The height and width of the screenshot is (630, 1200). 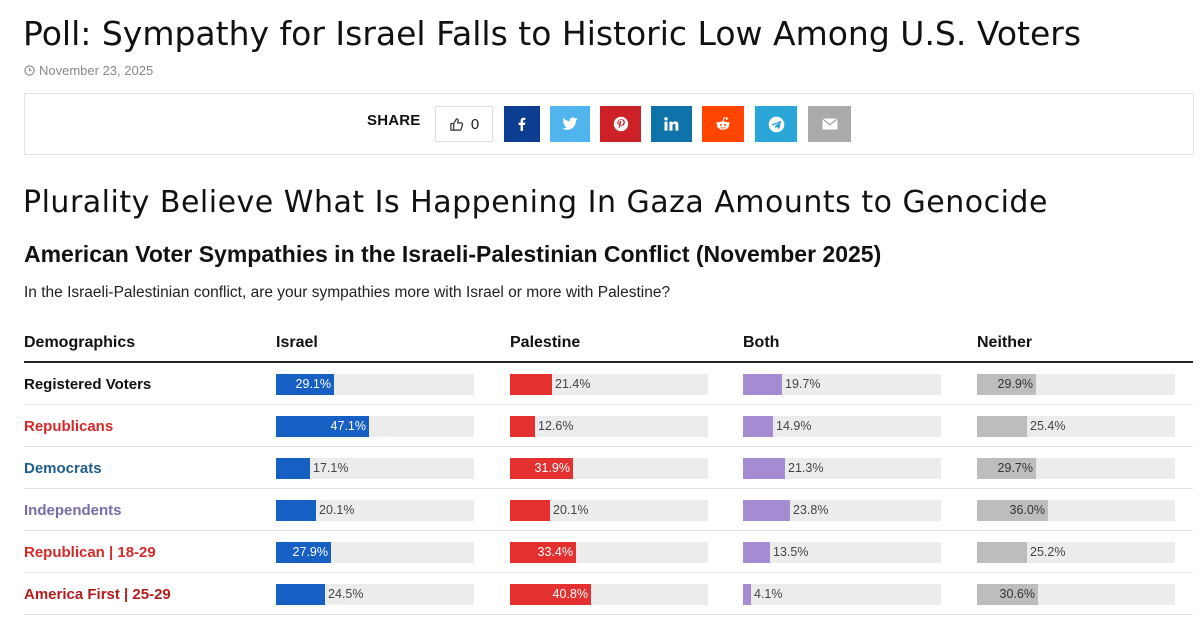 I want to click on bar-track-both: 23.8%, so click(x=842, y=510).